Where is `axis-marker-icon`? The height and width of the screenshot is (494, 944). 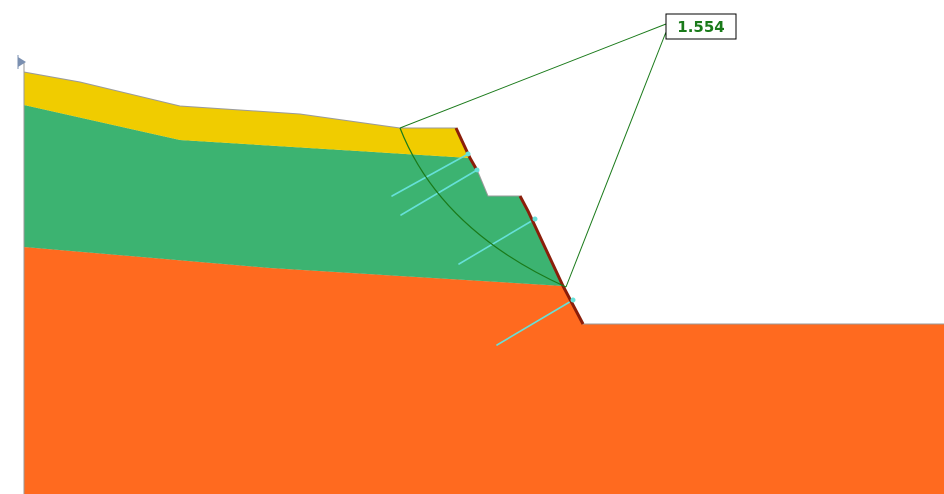 axis-marker-icon is located at coordinates (21, 62).